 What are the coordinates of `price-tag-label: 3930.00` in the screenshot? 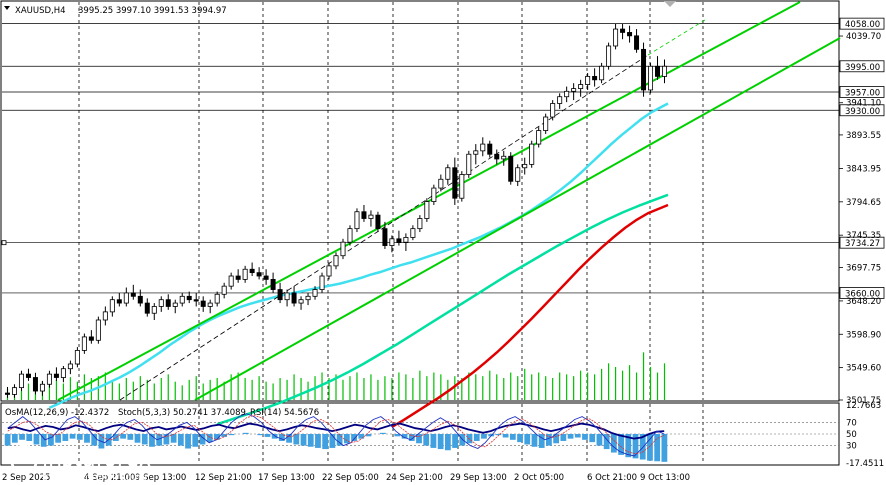 It's located at (862, 112).